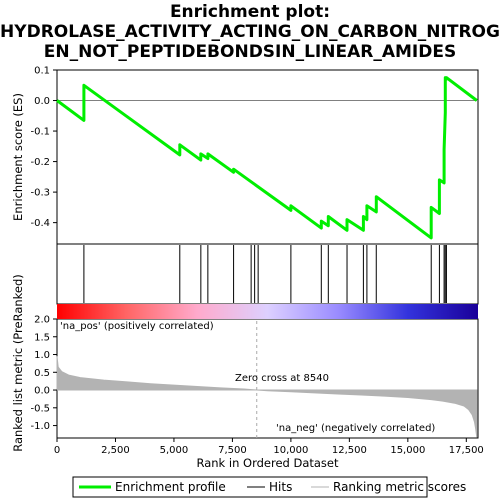 Image resolution: width=500 pixels, height=500 pixels. I want to click on legend-label-0: Enrichment profile, so click(170, 487).